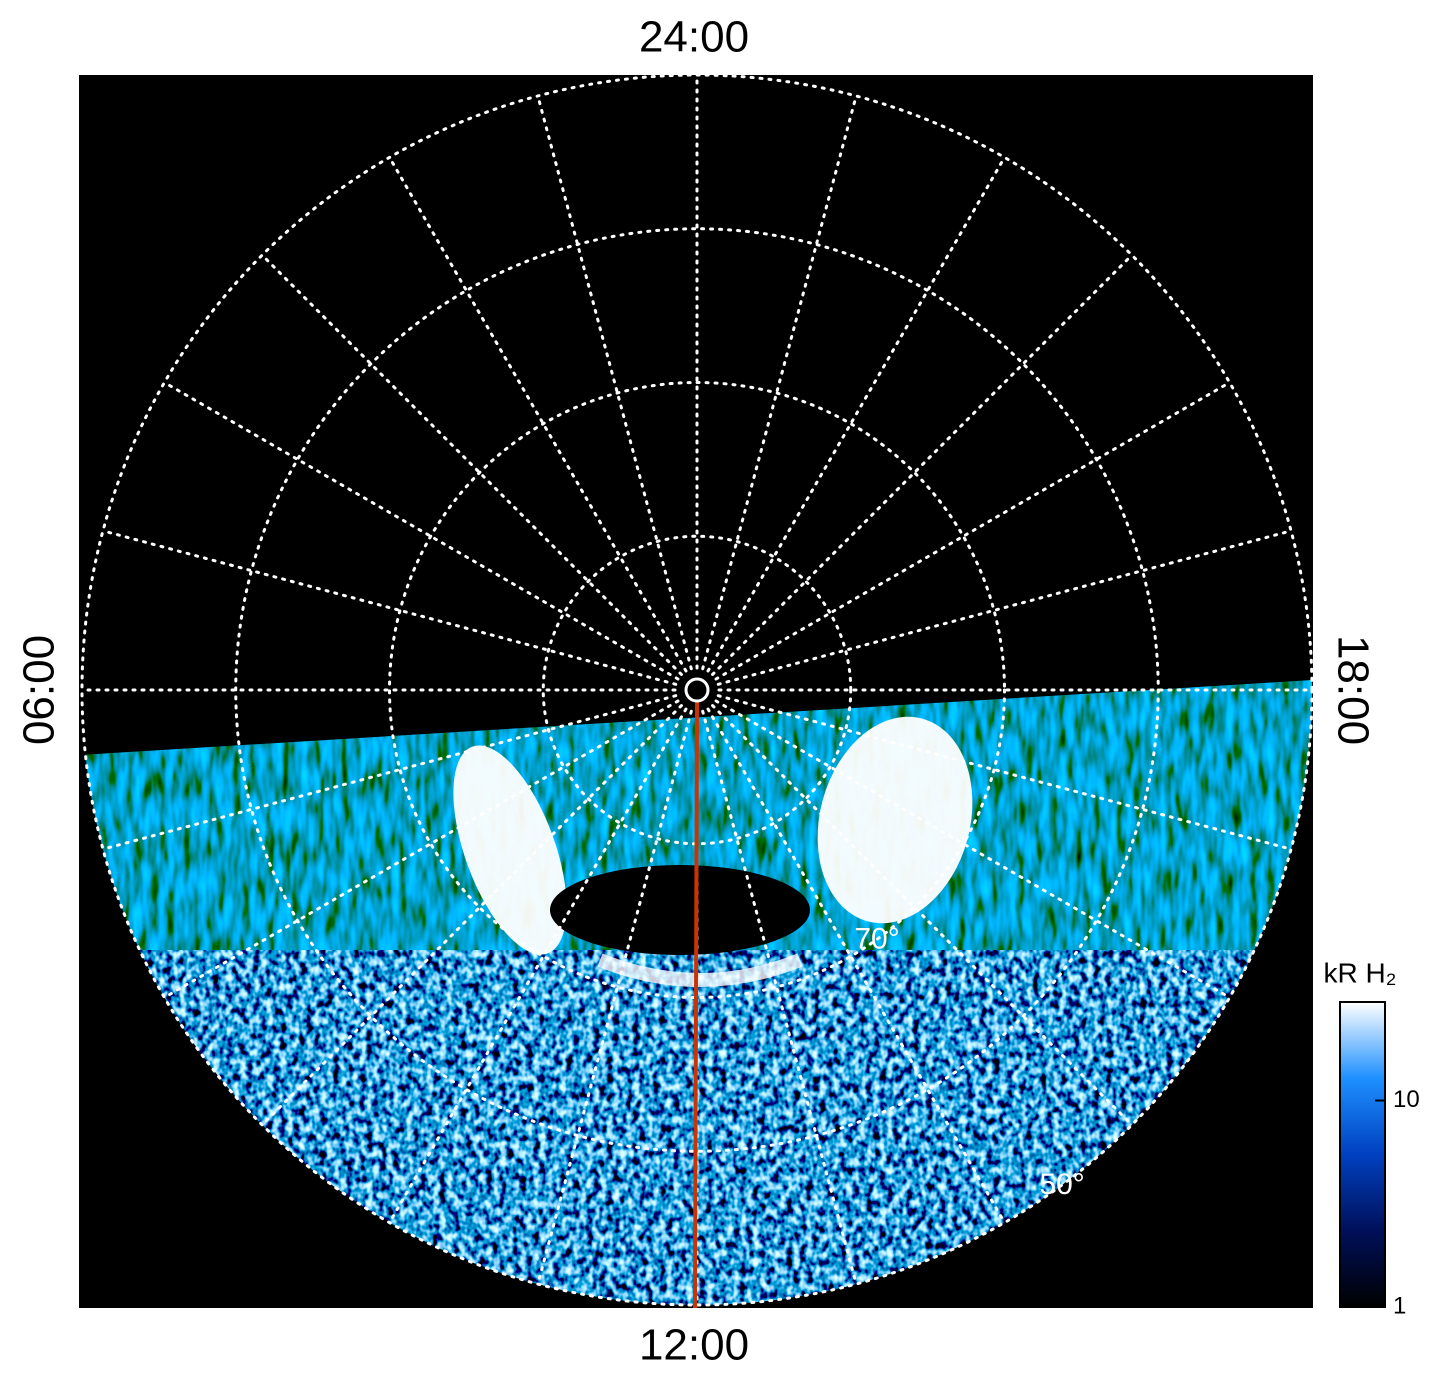 This screenshot has width=1447, height=1389. I want to click on pole-marker, so click(697, 690).